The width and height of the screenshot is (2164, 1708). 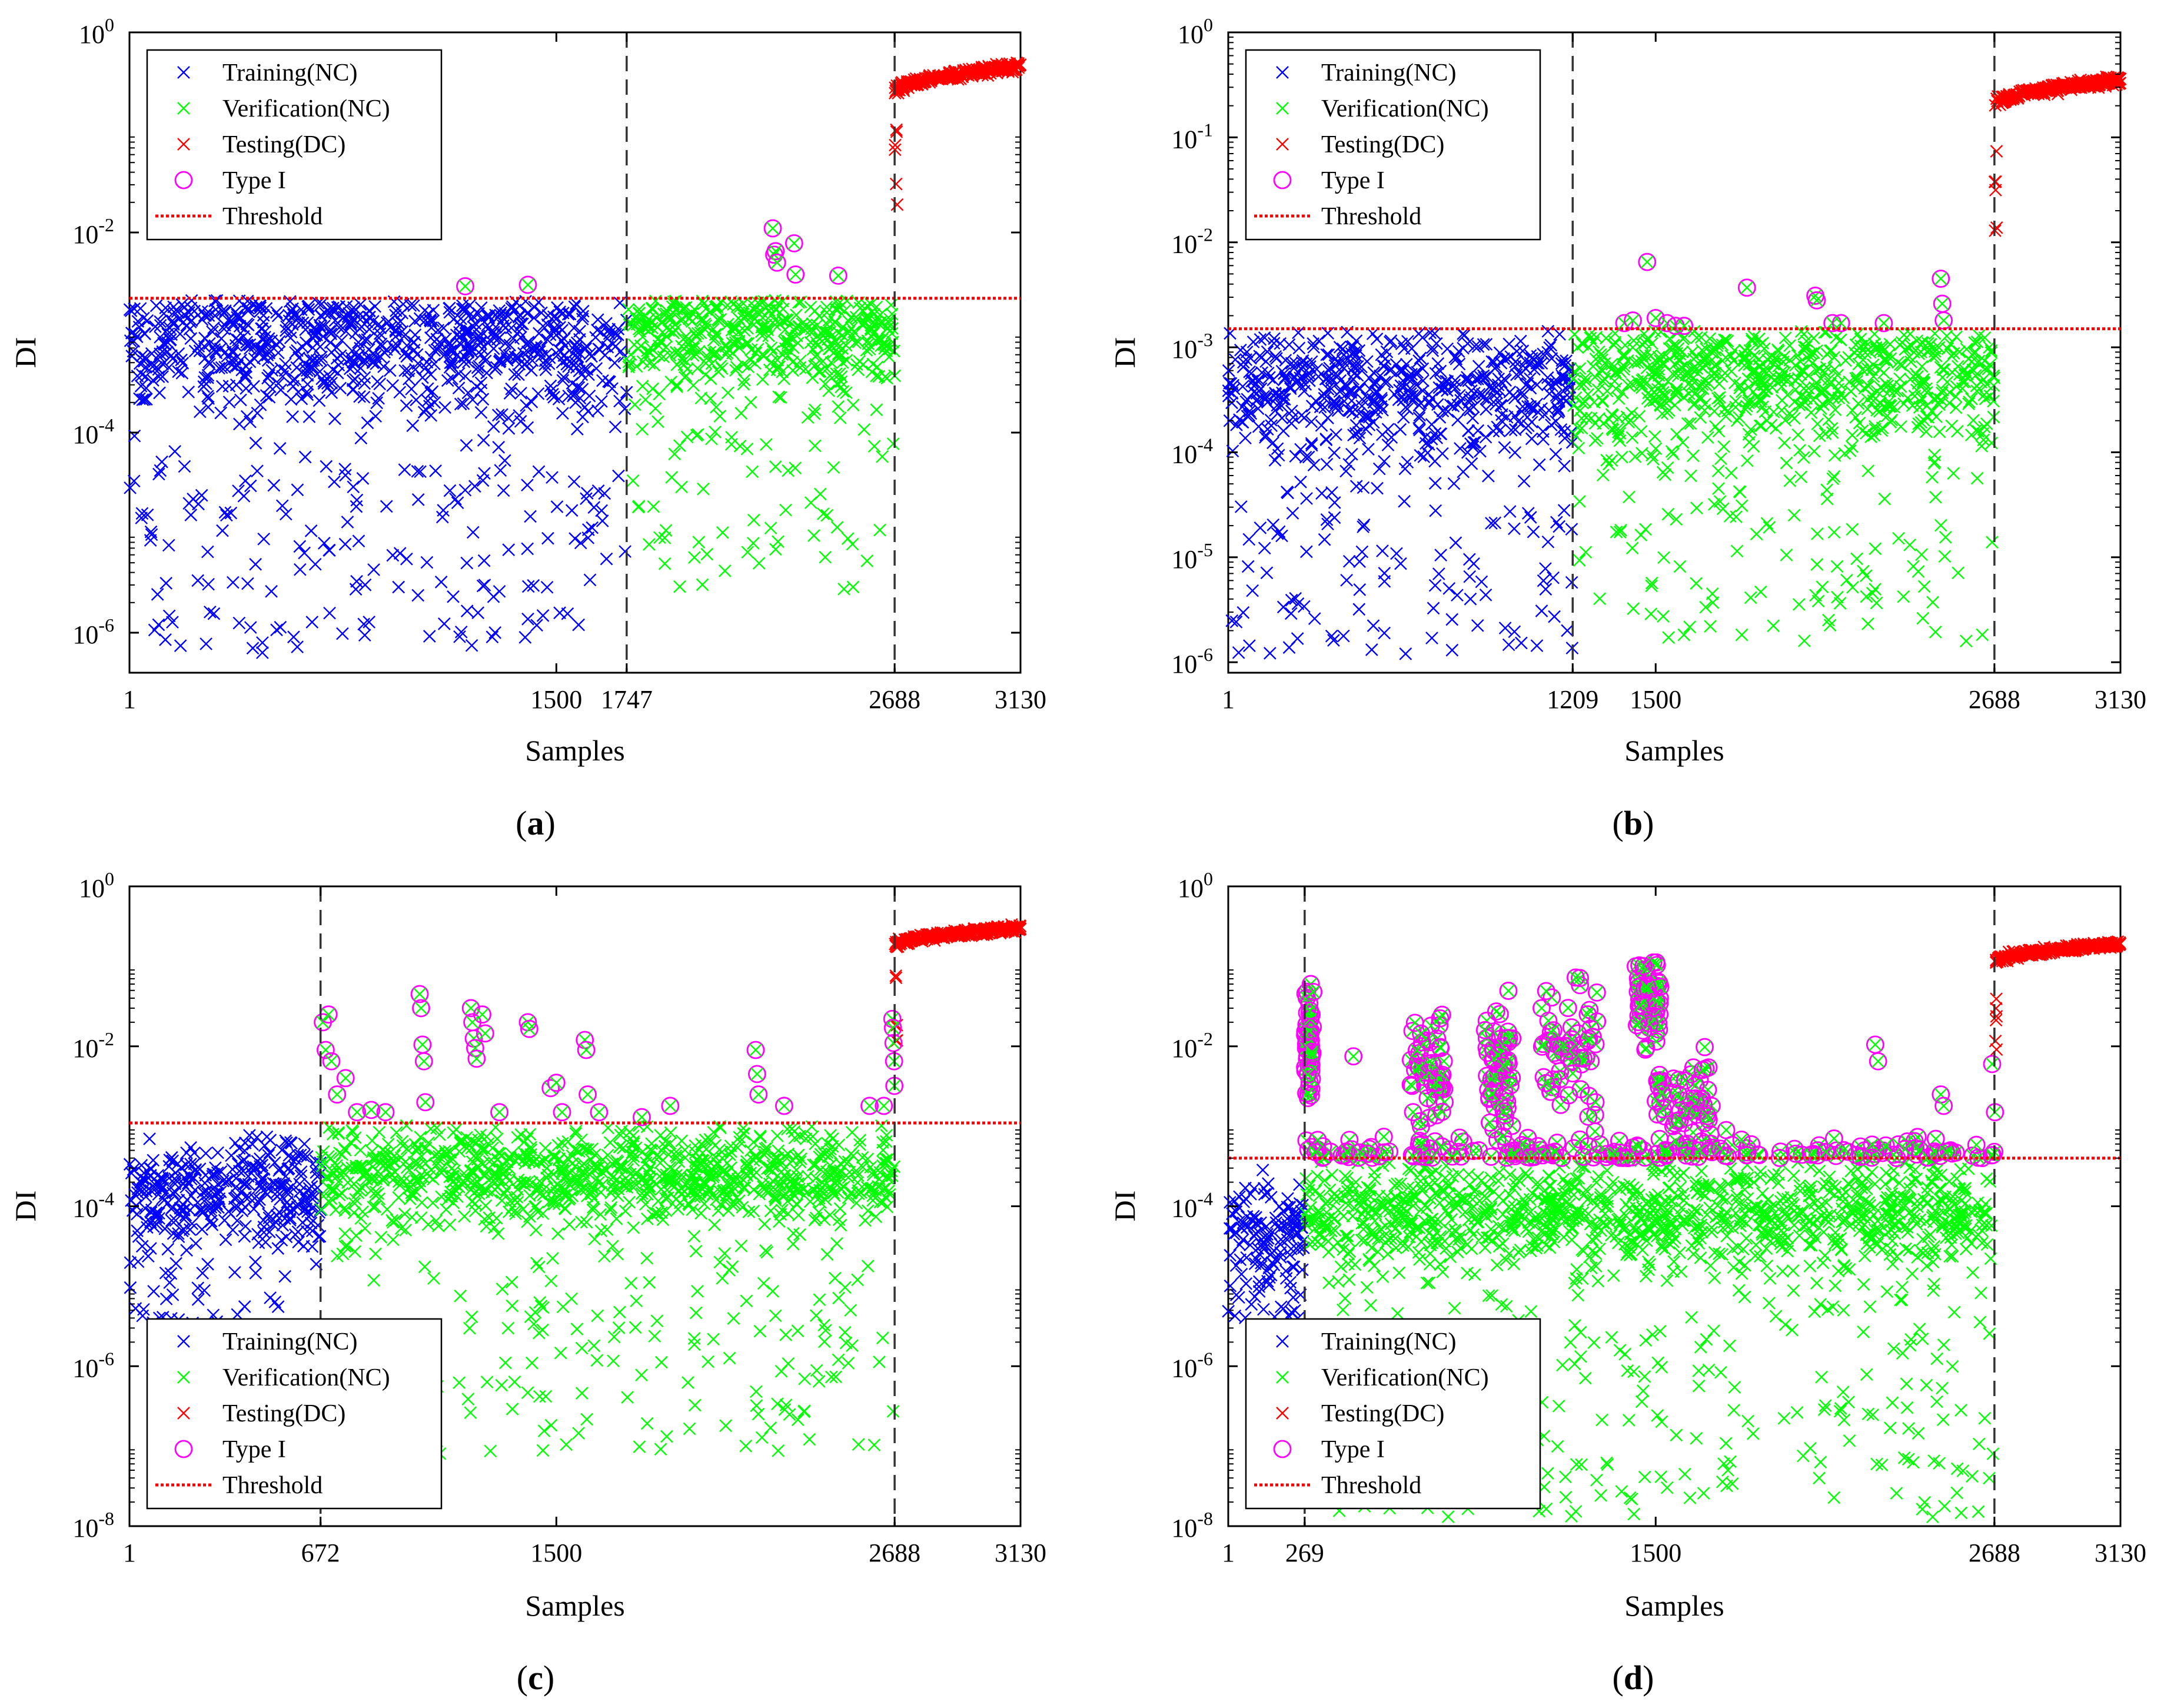 What do you see at coordinates (294, 145) in the screenshot?
I see `legend-box-a` at bounding box center [294, 145].